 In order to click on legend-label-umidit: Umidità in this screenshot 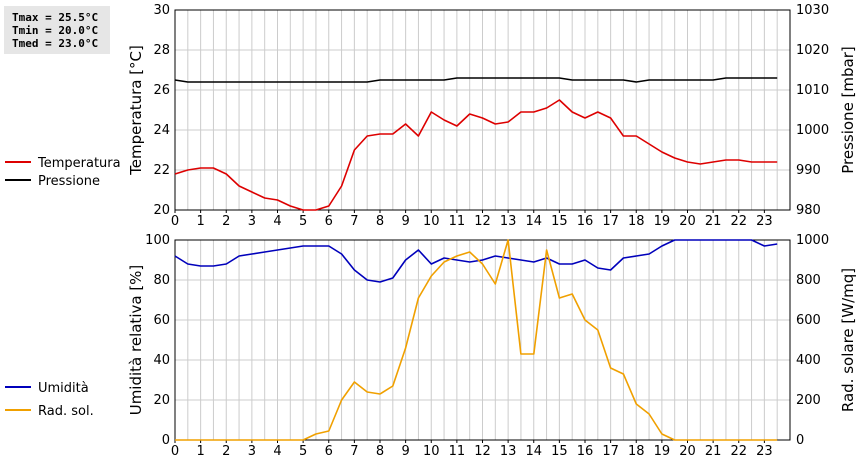, I will do `click(63, 388)`.